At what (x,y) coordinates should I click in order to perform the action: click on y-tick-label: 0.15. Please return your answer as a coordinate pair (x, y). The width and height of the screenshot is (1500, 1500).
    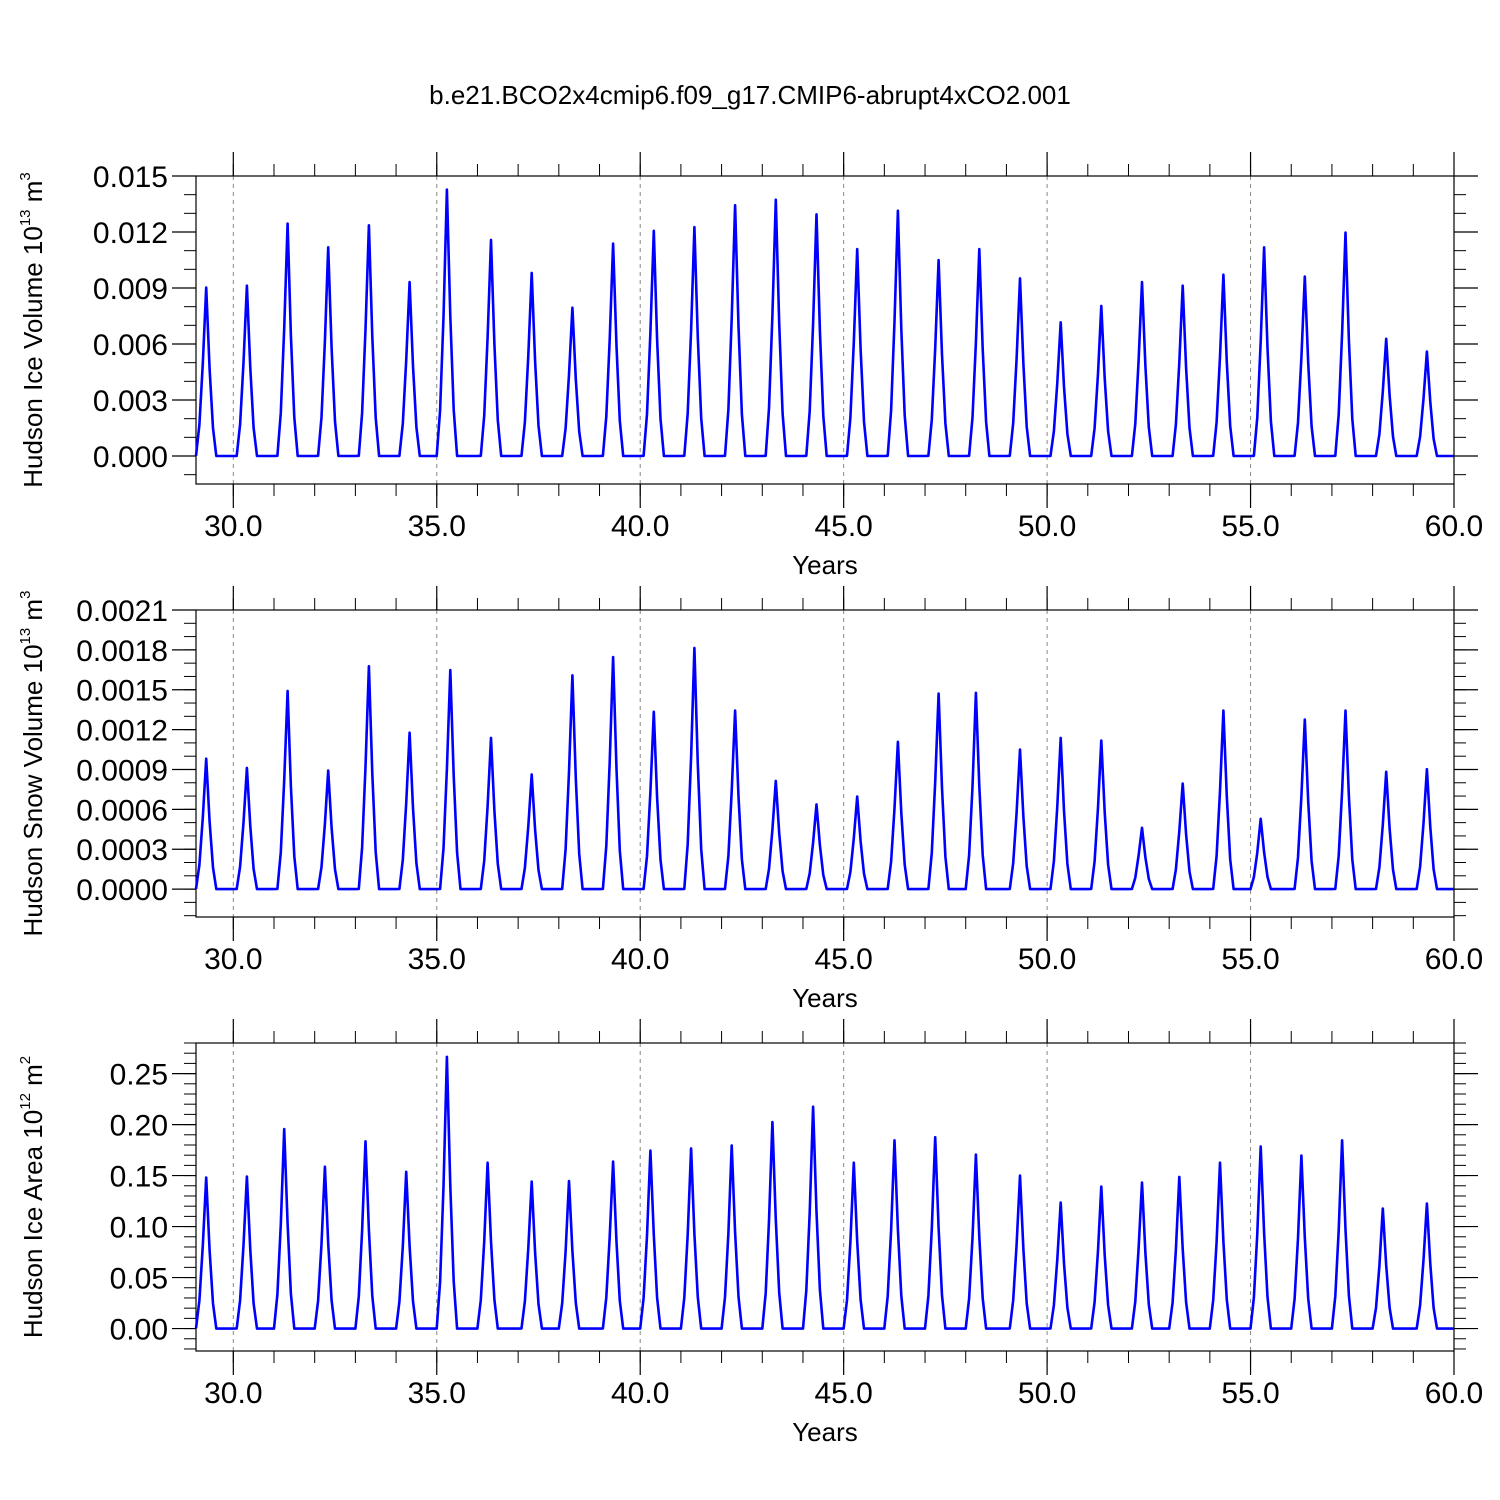
    Looking at the image, I should click on (139, 1177).